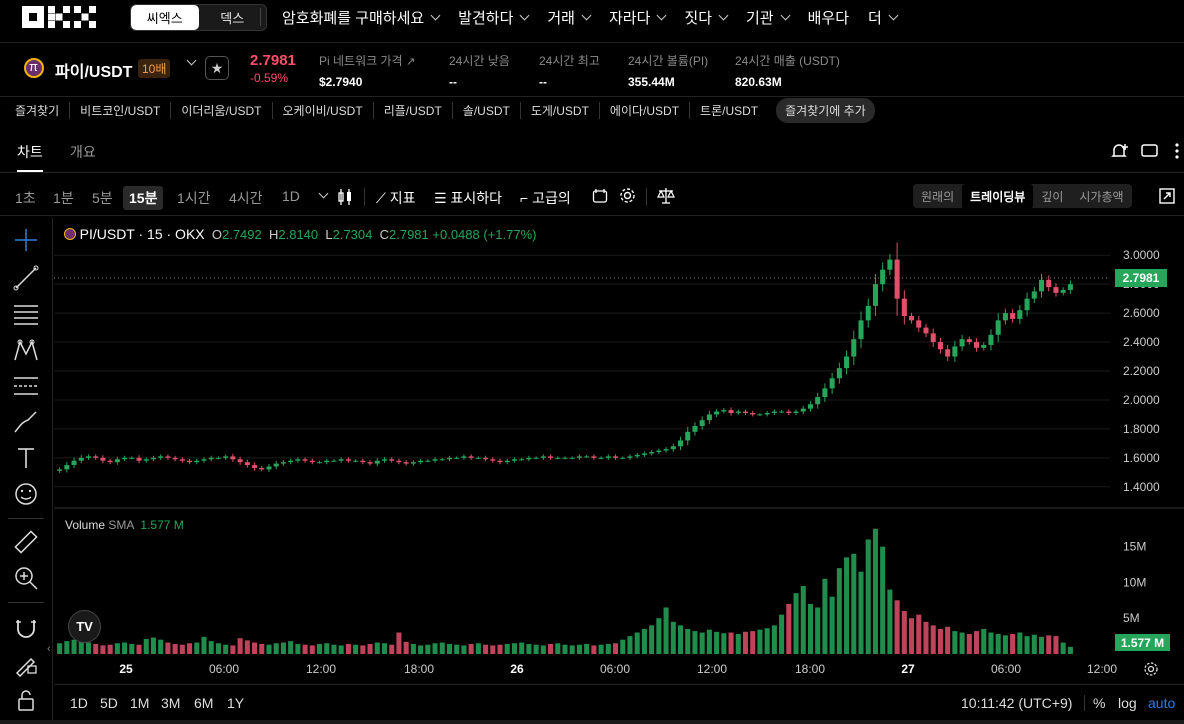 This screenshot has height=724, width=1184. What do you see at coordinates (479, 70) in the screenshot?
I see `stat-24h-low: 24시간 낮음 --` at bounding box center [479, 70].